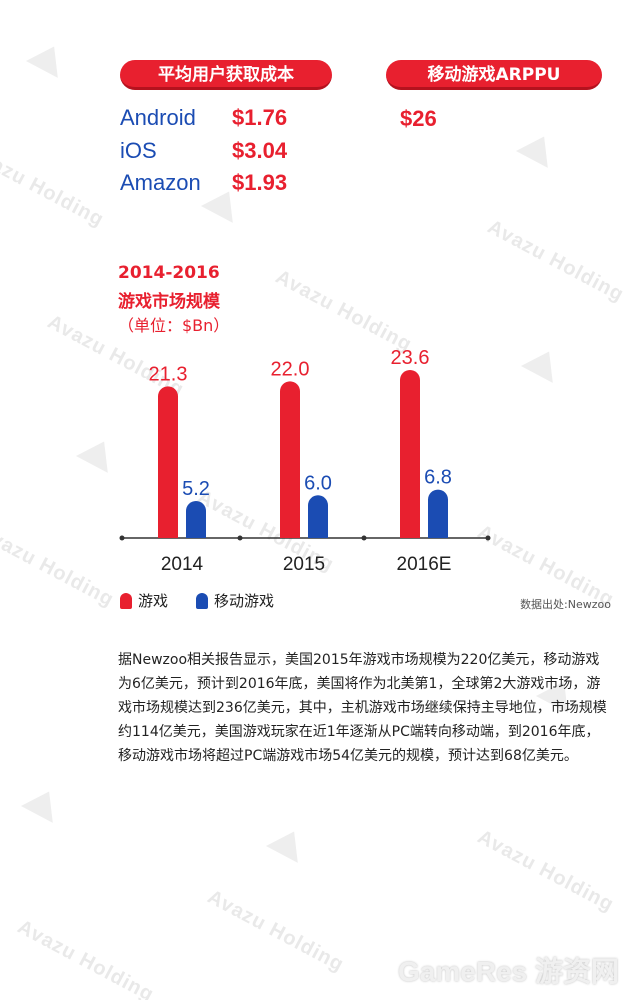 The width and height of the screenshot is (633, 1000). I want to click on legend-item-mobile-games: 移动游戏, so click(235, 600).